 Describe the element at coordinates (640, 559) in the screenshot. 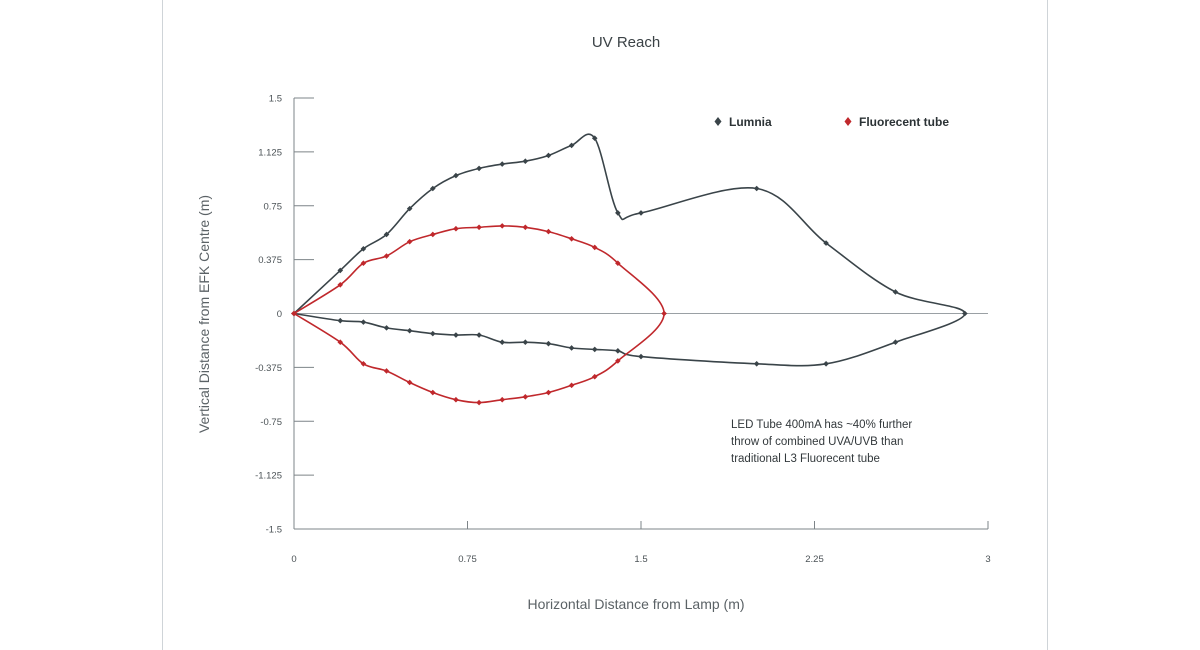

I see `x-tick-label: 1.5` at that location.